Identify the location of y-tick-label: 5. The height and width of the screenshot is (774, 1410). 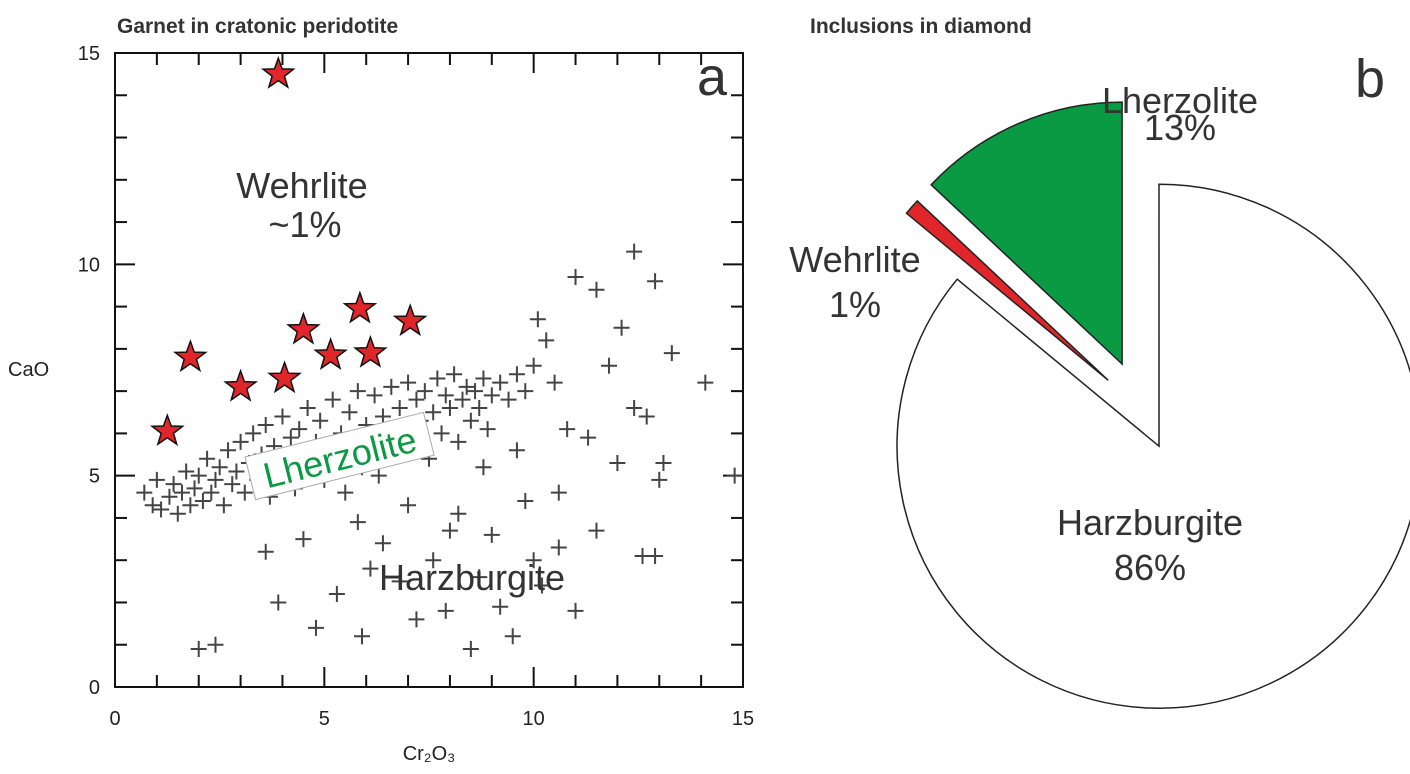
(94, 477).